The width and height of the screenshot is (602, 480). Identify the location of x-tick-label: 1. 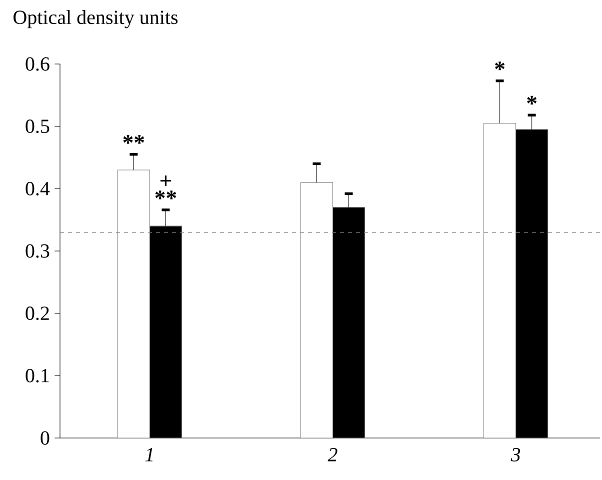
(149, 455).